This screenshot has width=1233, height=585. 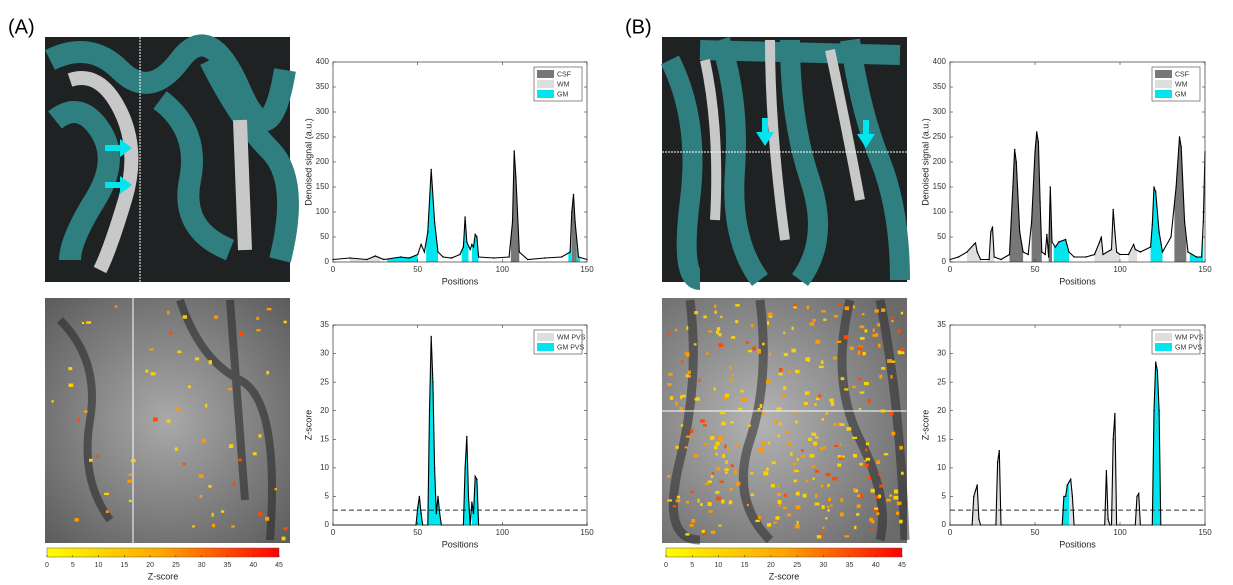 What do you see at coordinates (941, 467) in the screenshot?
I see `y-tick-label: 10` at bounding box center [941, 467].